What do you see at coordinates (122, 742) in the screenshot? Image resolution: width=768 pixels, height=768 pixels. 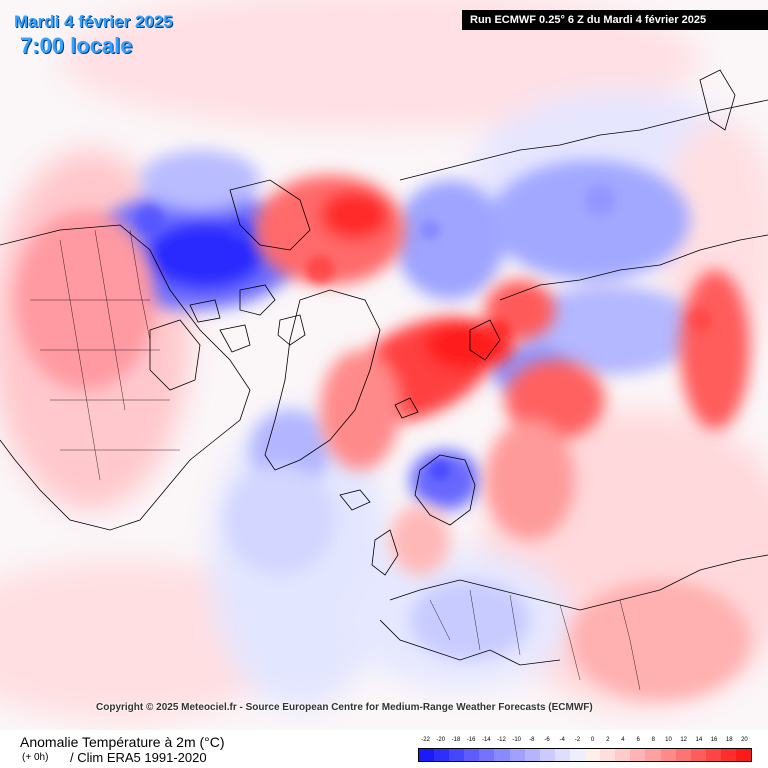 I see `parameter-title: Anomalie Température à 2m (°C)` at bounding box center [122, 742].